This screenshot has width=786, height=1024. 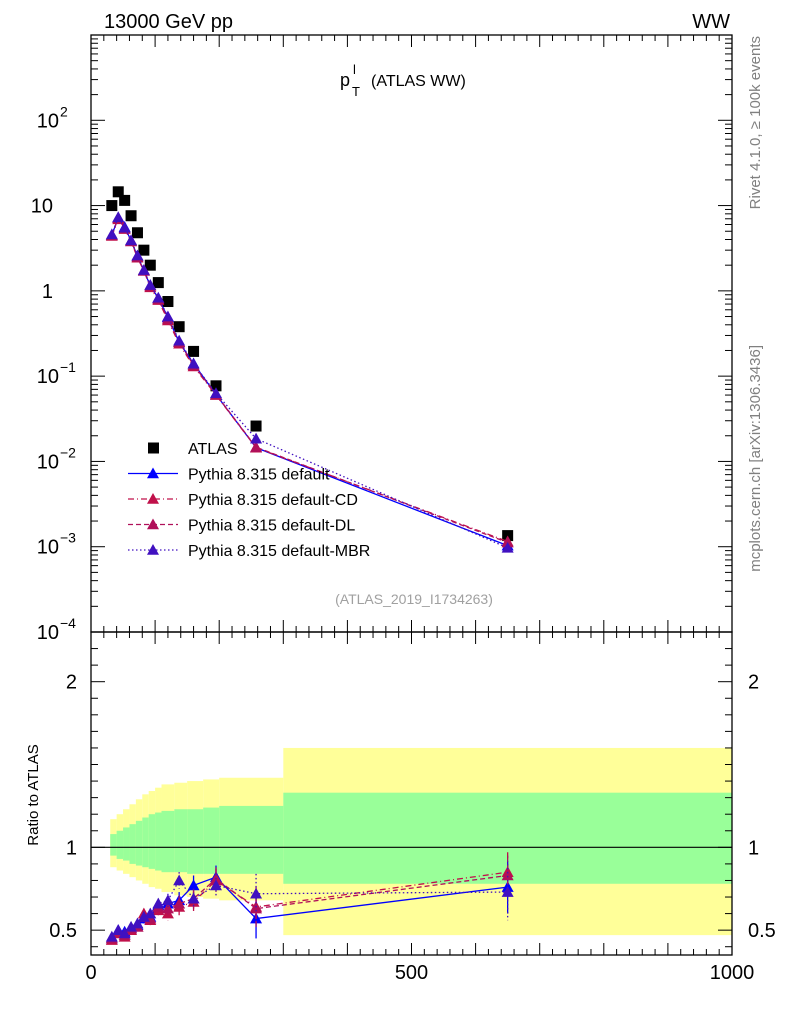 What do you see at coordinates (68, 452) in the screenshot?
I see `ytick-exponent: −2` at bounding box center [68, 452].